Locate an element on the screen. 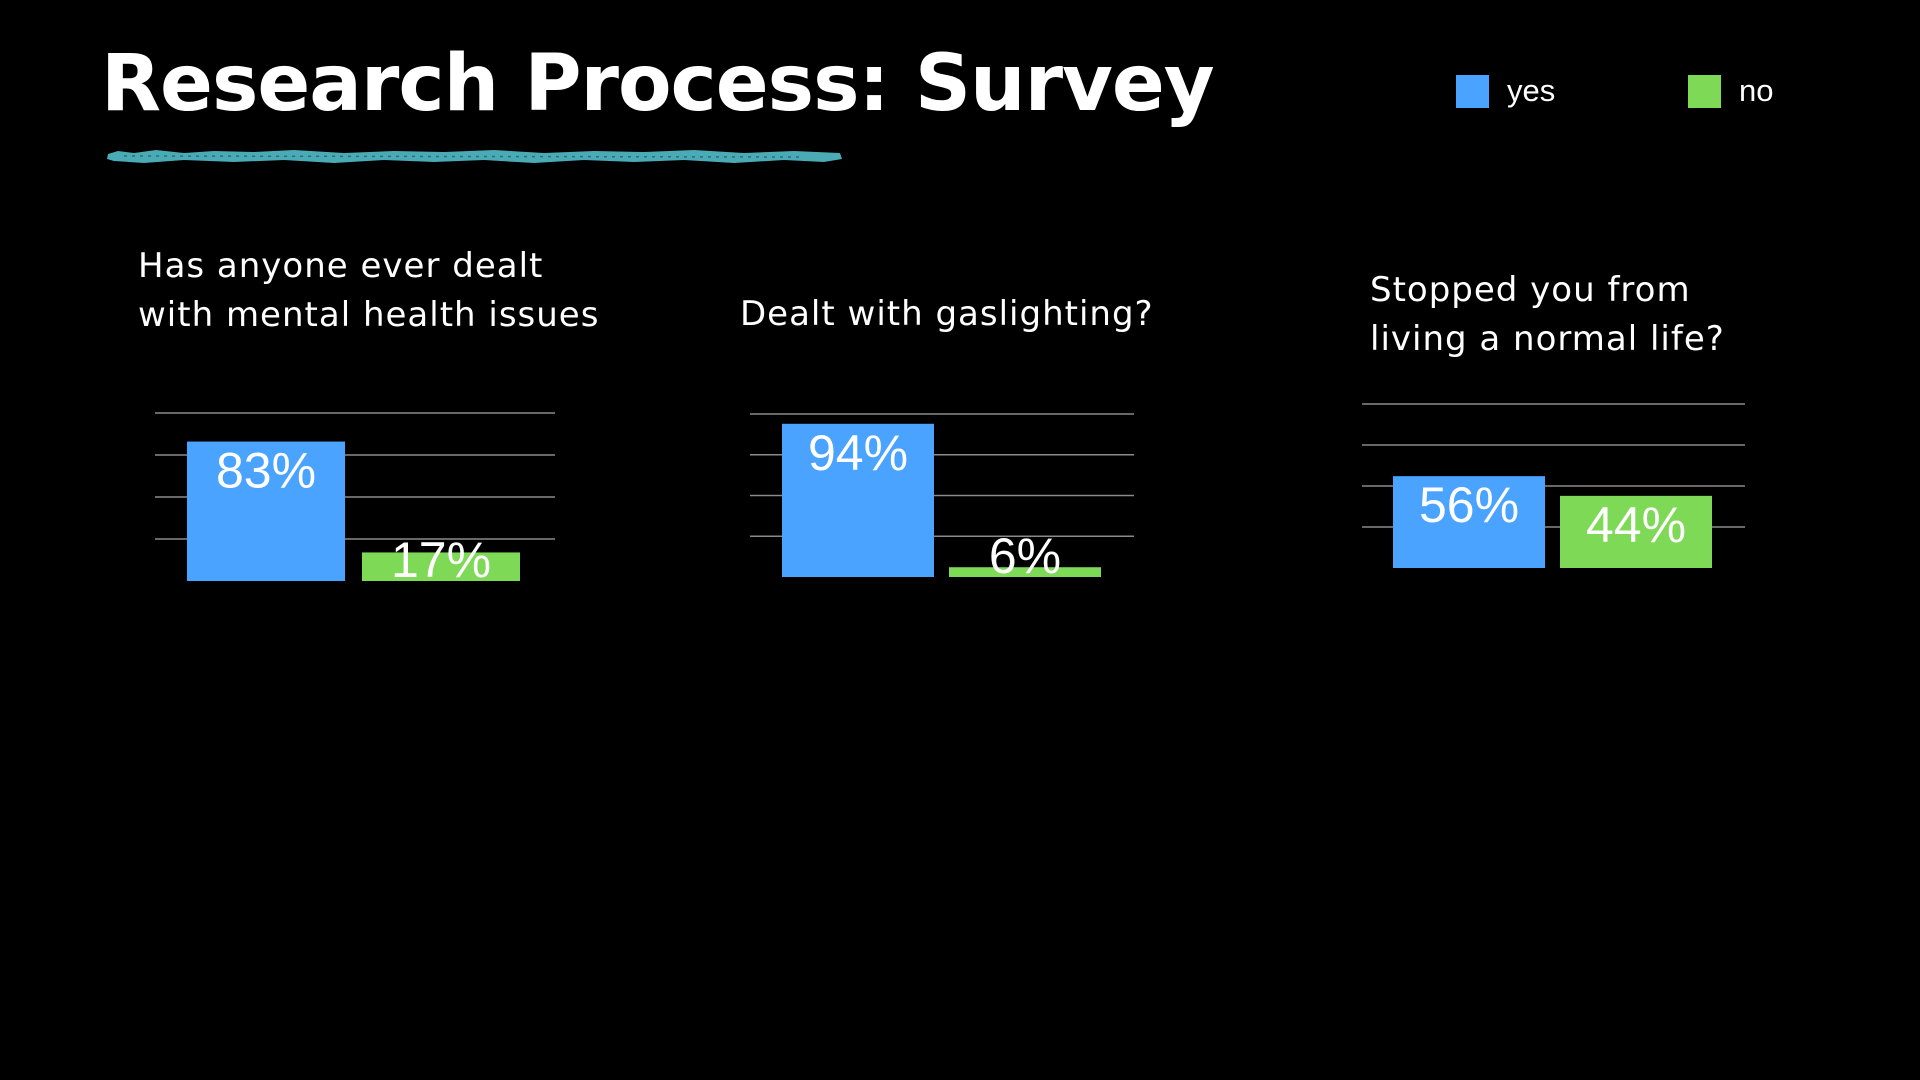 This screenshot has height=1080, width=1920. chart-2-title-line-1: Dealt with gaslighting? is located at coordinates (947, 314).